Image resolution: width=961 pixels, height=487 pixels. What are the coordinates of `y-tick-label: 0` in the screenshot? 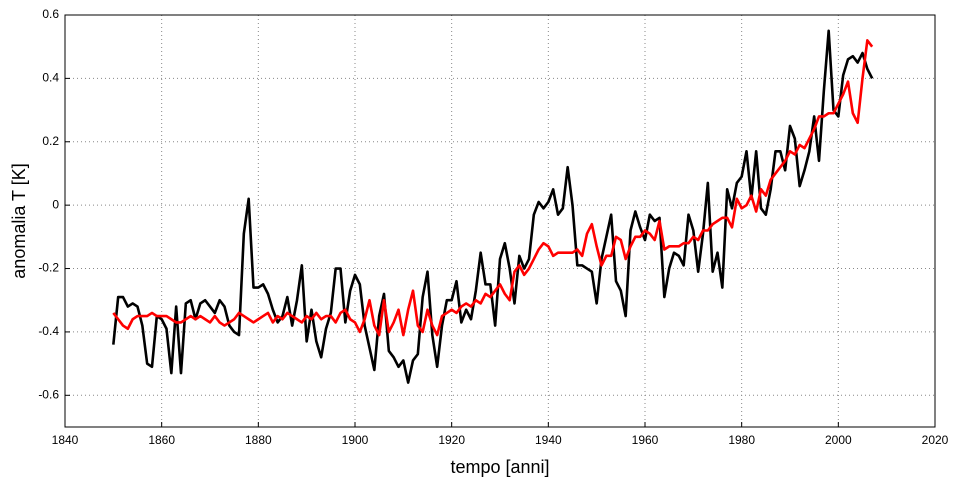 It's located at (55, 204).